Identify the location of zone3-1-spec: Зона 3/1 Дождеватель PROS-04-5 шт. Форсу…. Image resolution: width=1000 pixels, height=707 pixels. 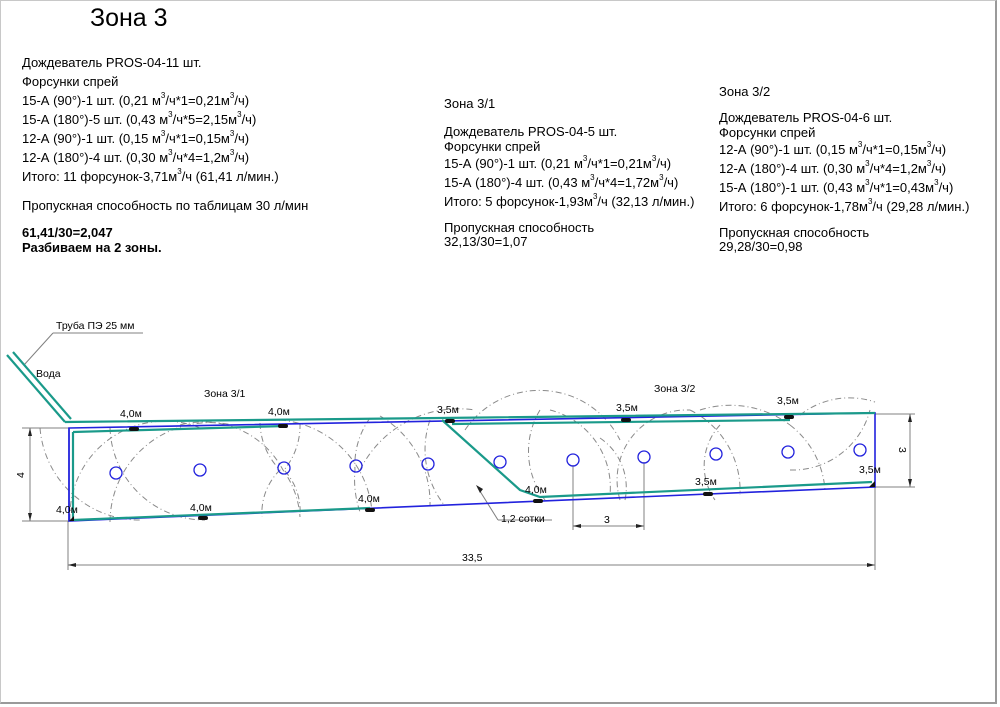
(569, 171).